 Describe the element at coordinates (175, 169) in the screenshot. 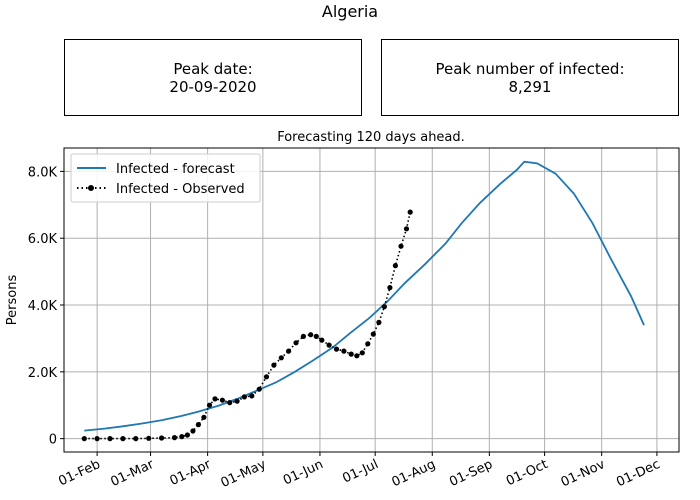

I see `legend-forecast-label: Infected - forecast` at that location.